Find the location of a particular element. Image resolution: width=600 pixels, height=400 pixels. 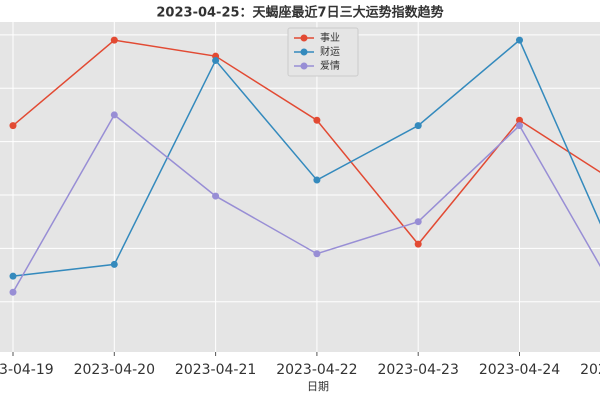

chart-title: 2023-04-25：天蝎座最近7日三大运势指数趋势 is located at coordinates (299, 13).